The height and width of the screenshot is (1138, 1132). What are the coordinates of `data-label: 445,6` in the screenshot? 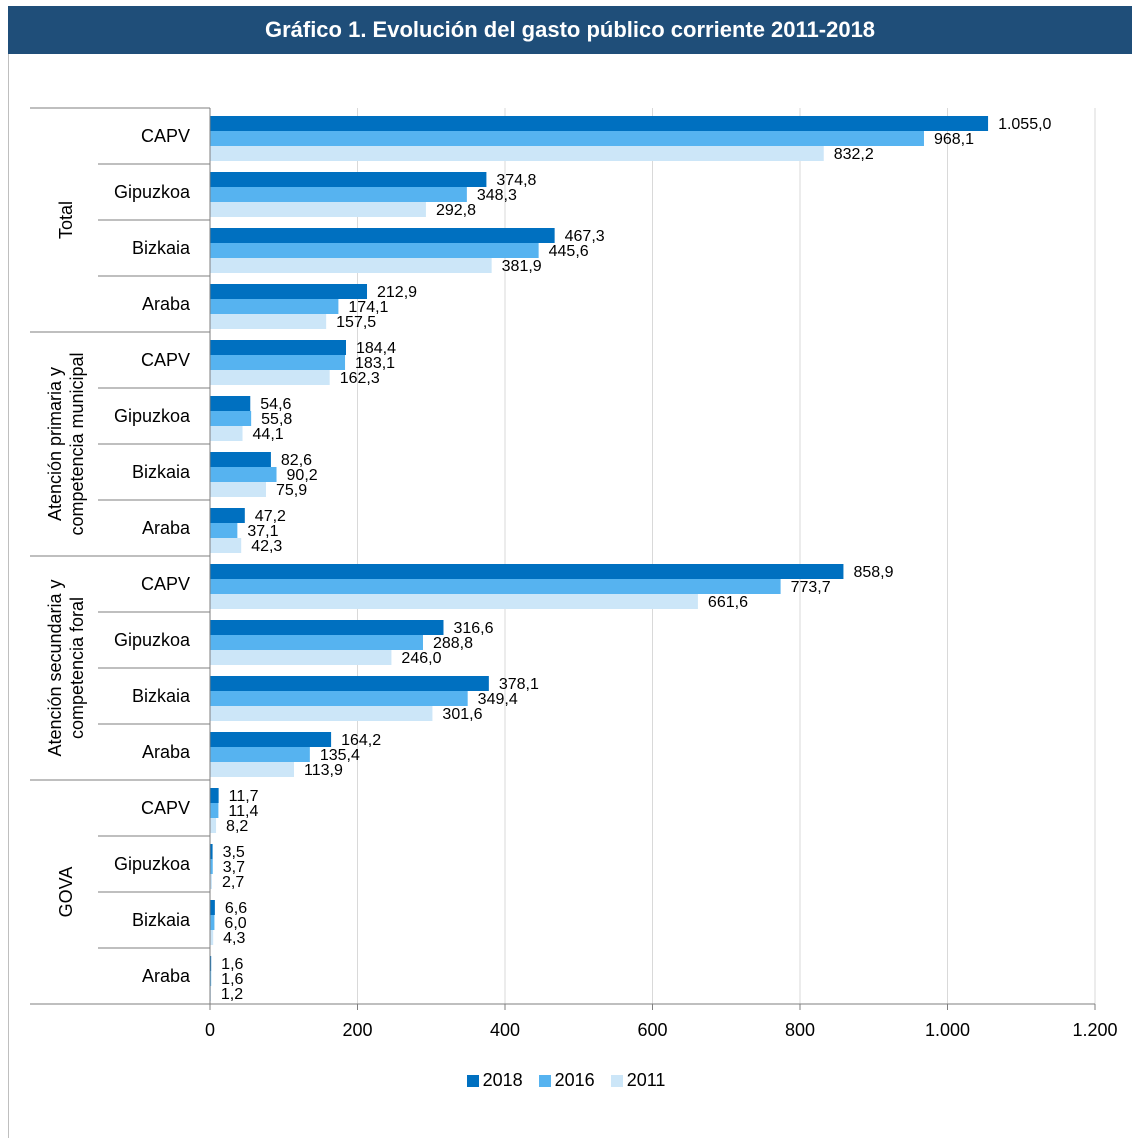 It's located at (569, 251).